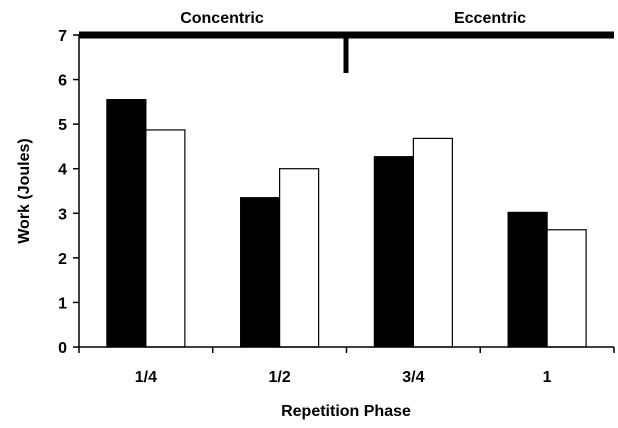 This screenshot has height=428, width=618. Describe the element at coordinates (62, 214) in the screenshot. I see `y-tick-label: 3` at that location.